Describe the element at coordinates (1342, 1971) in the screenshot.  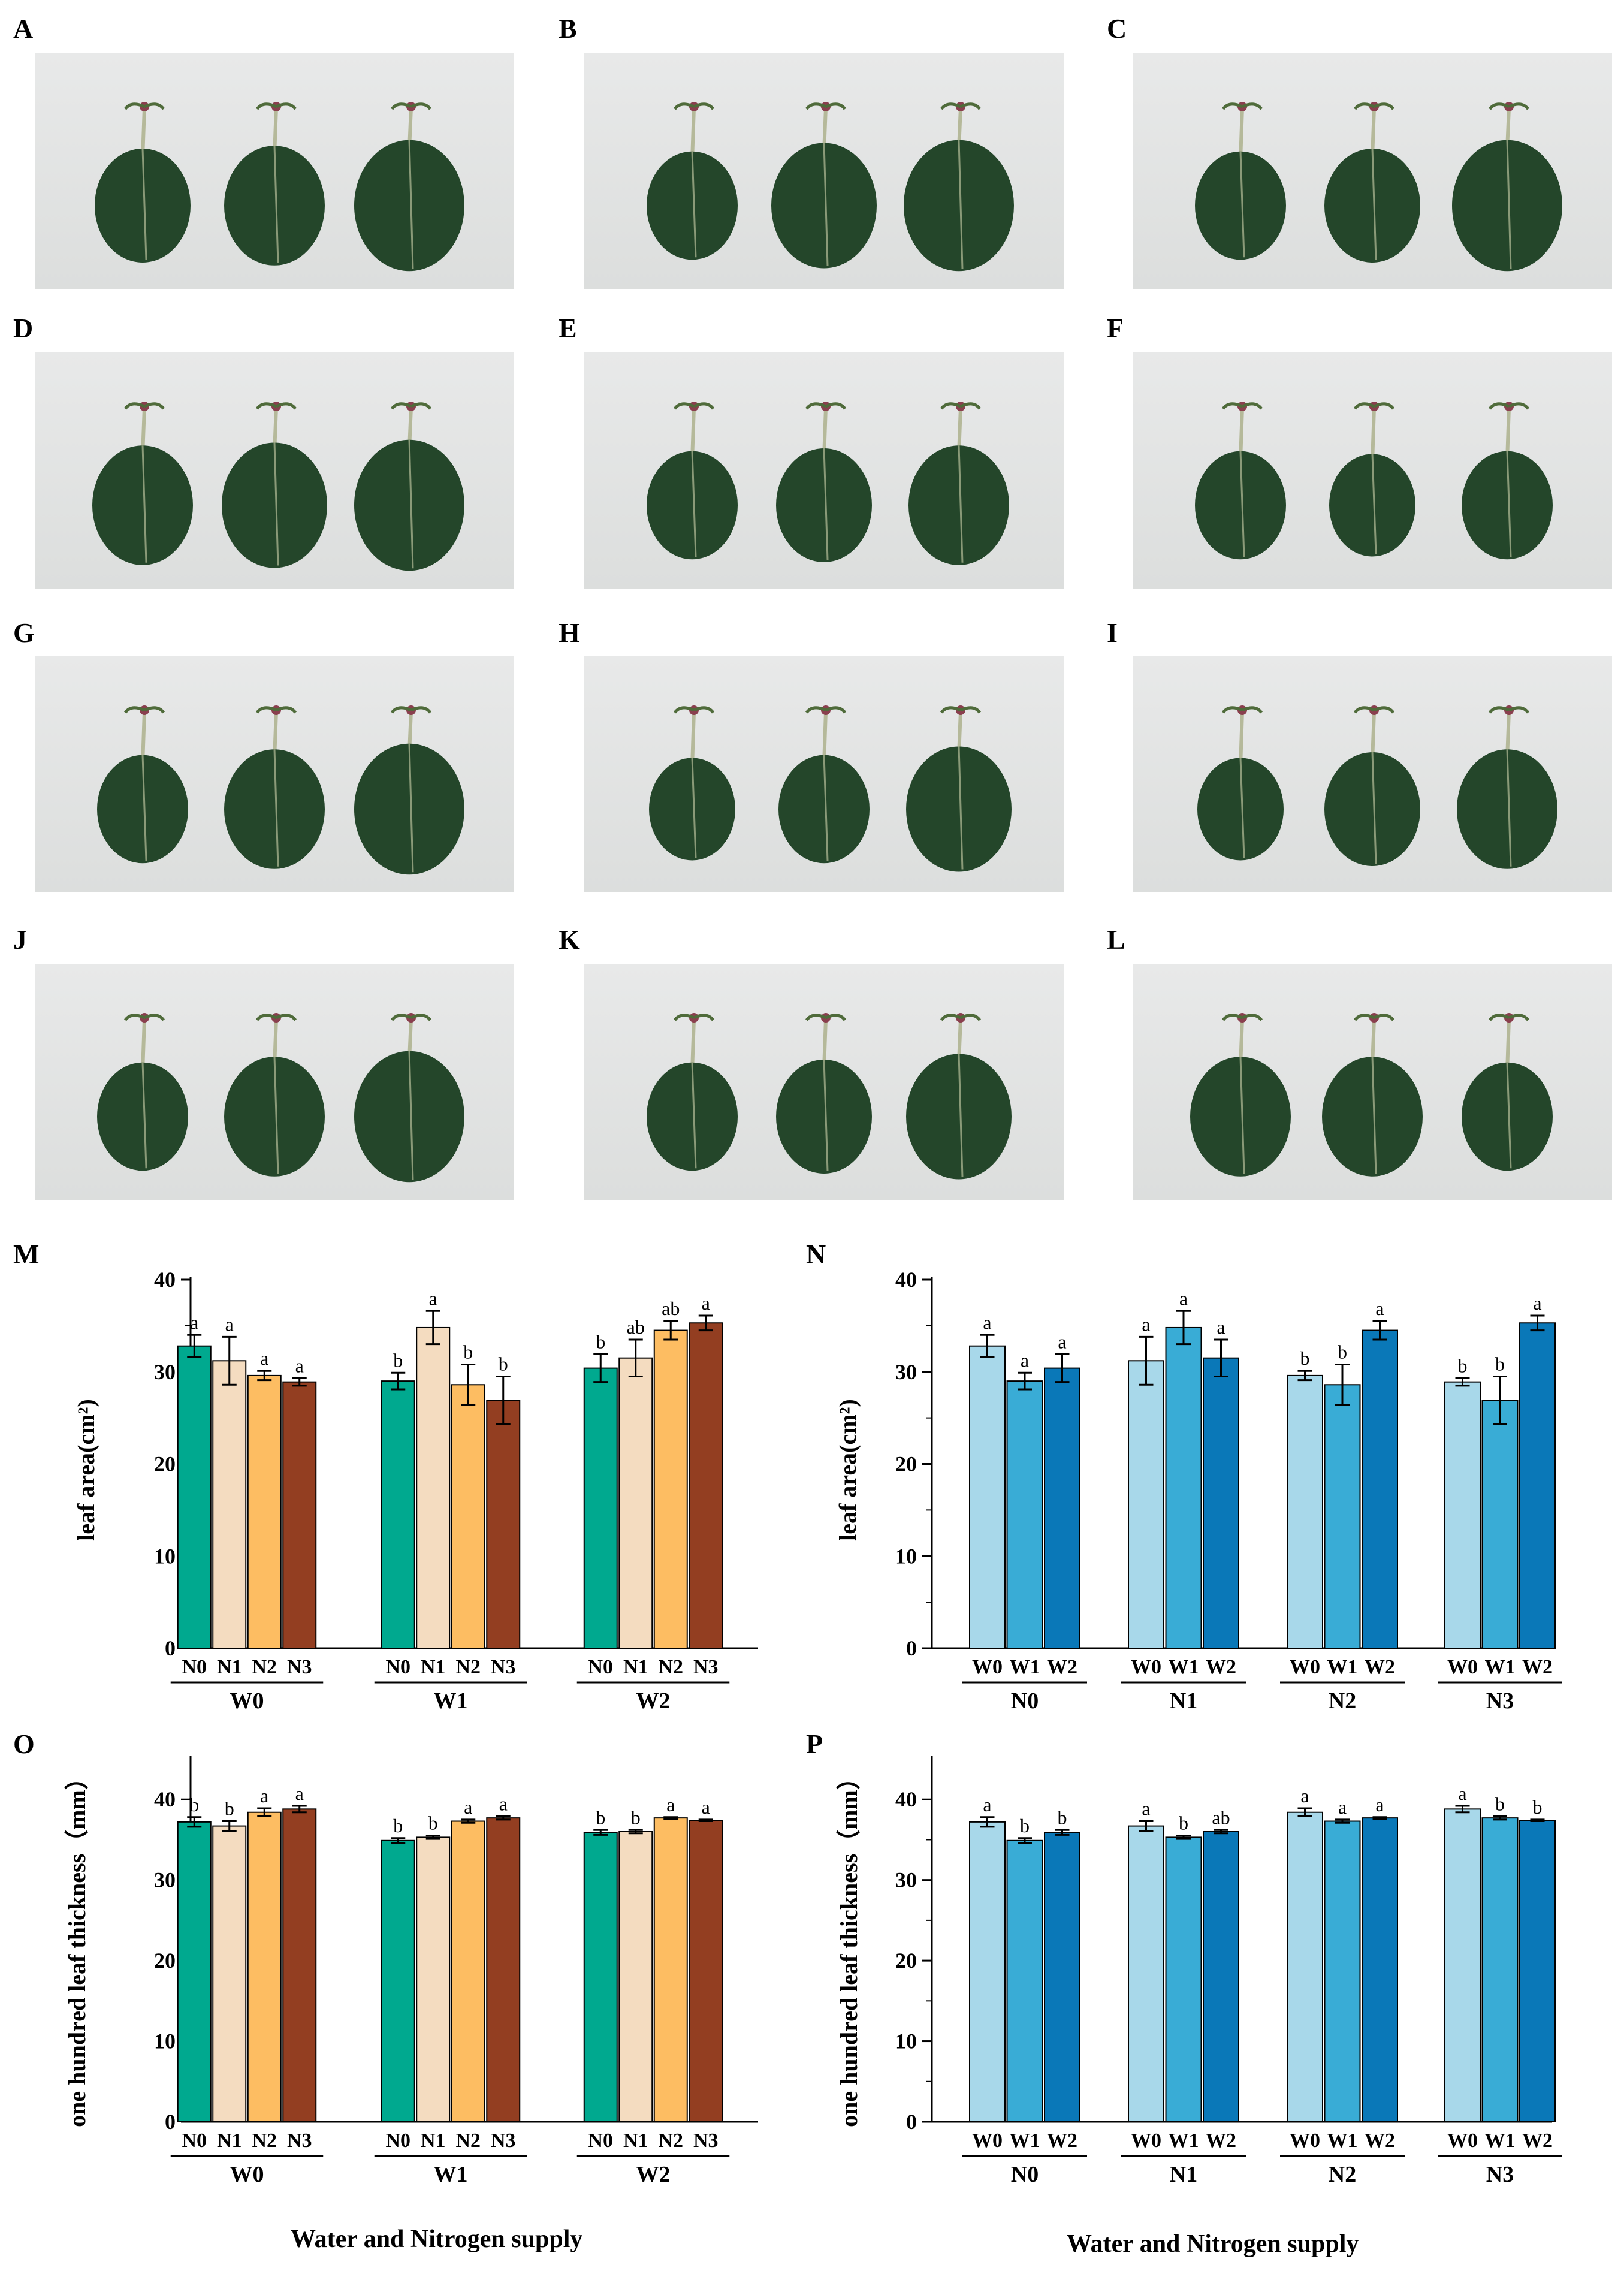
I see `bar-N2-W1` at that location.